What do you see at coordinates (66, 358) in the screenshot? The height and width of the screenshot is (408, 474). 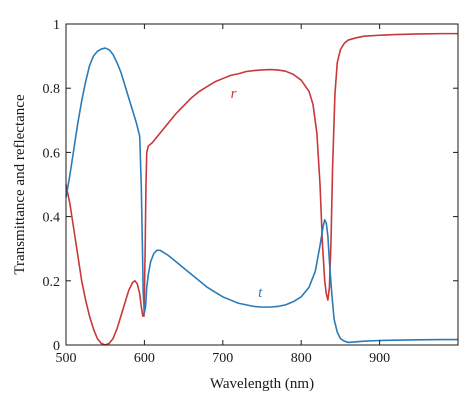 I see `x-tick-label: 500` at bounding box center [66, 358].